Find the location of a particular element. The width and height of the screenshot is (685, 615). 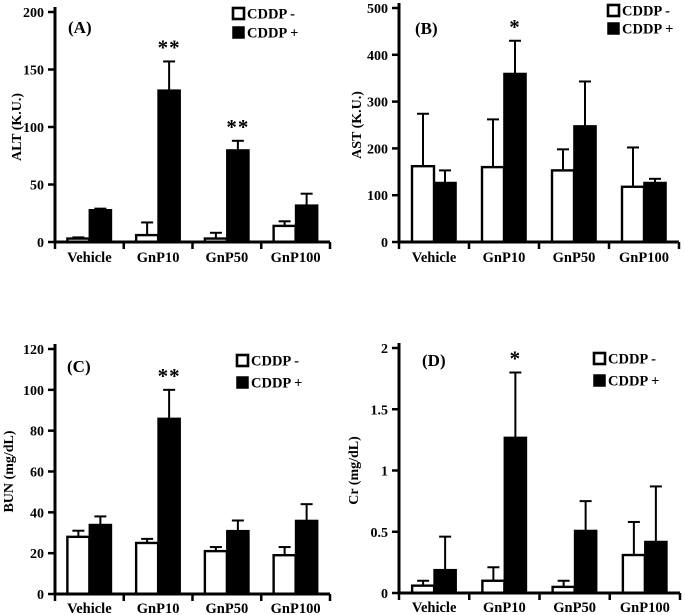

y-axis-label: ALT (K.U.) is located at coordinates (17, 127).